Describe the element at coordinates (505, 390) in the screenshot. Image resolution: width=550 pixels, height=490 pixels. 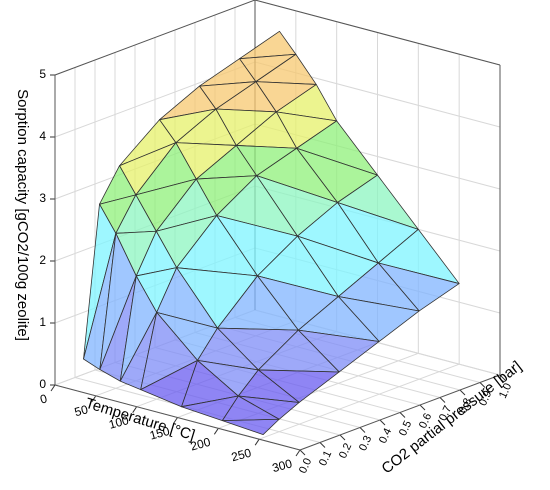
I see `y-tick-label: 1.0` at that location.